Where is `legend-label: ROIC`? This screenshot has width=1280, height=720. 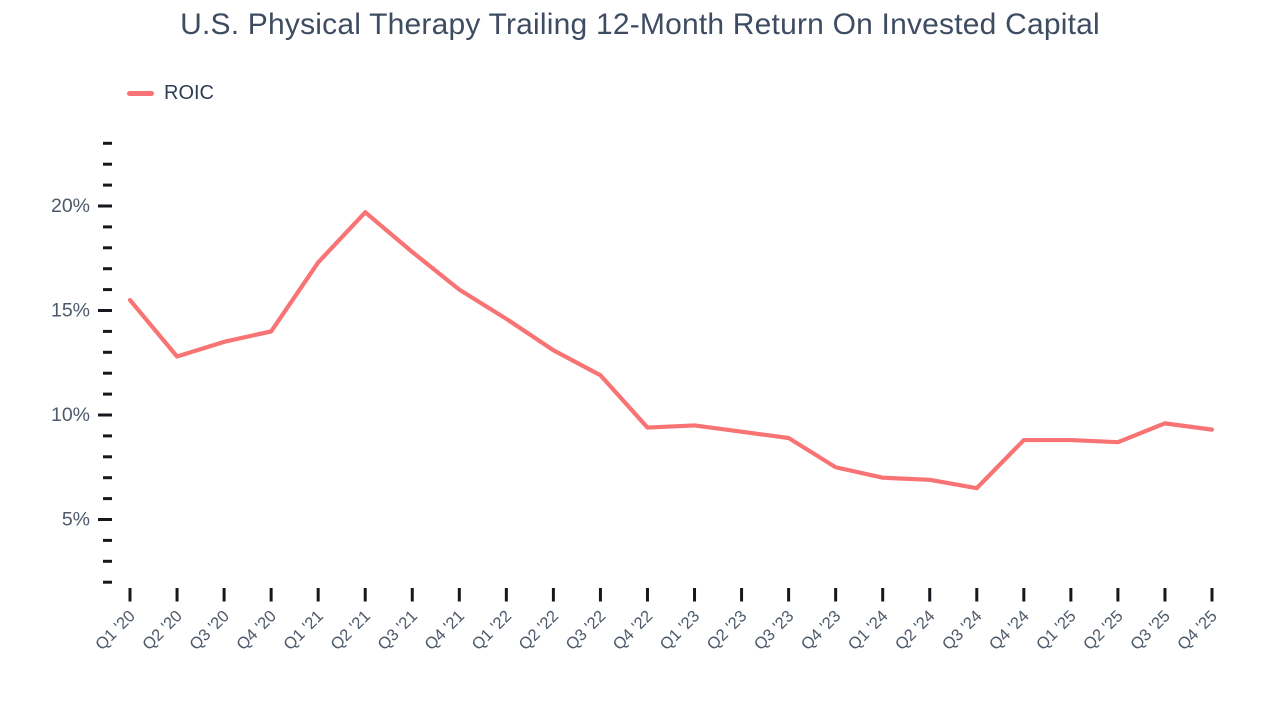 legend-label: ROIC is located at coordinates (189, 93).